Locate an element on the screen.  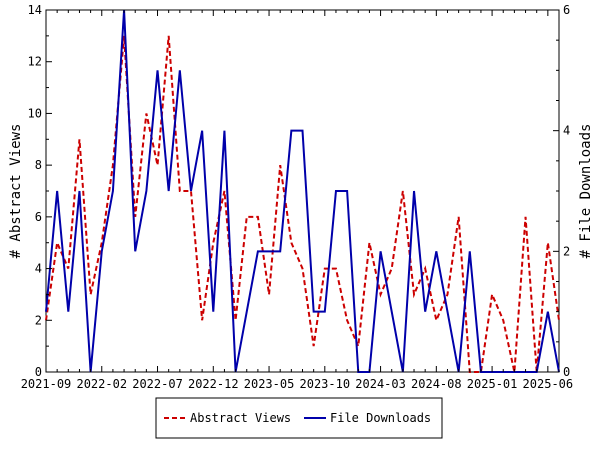
y-left-axis-ticks: 0 2 4 6 8 10 12 14 is located at coordinates (40, 191).